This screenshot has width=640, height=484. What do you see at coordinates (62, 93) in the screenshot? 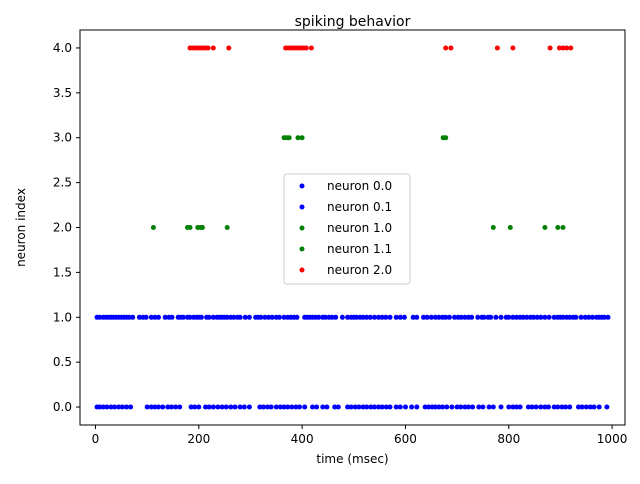
I see `y-tick-label: 3.5` at bounding box center [62, 93].